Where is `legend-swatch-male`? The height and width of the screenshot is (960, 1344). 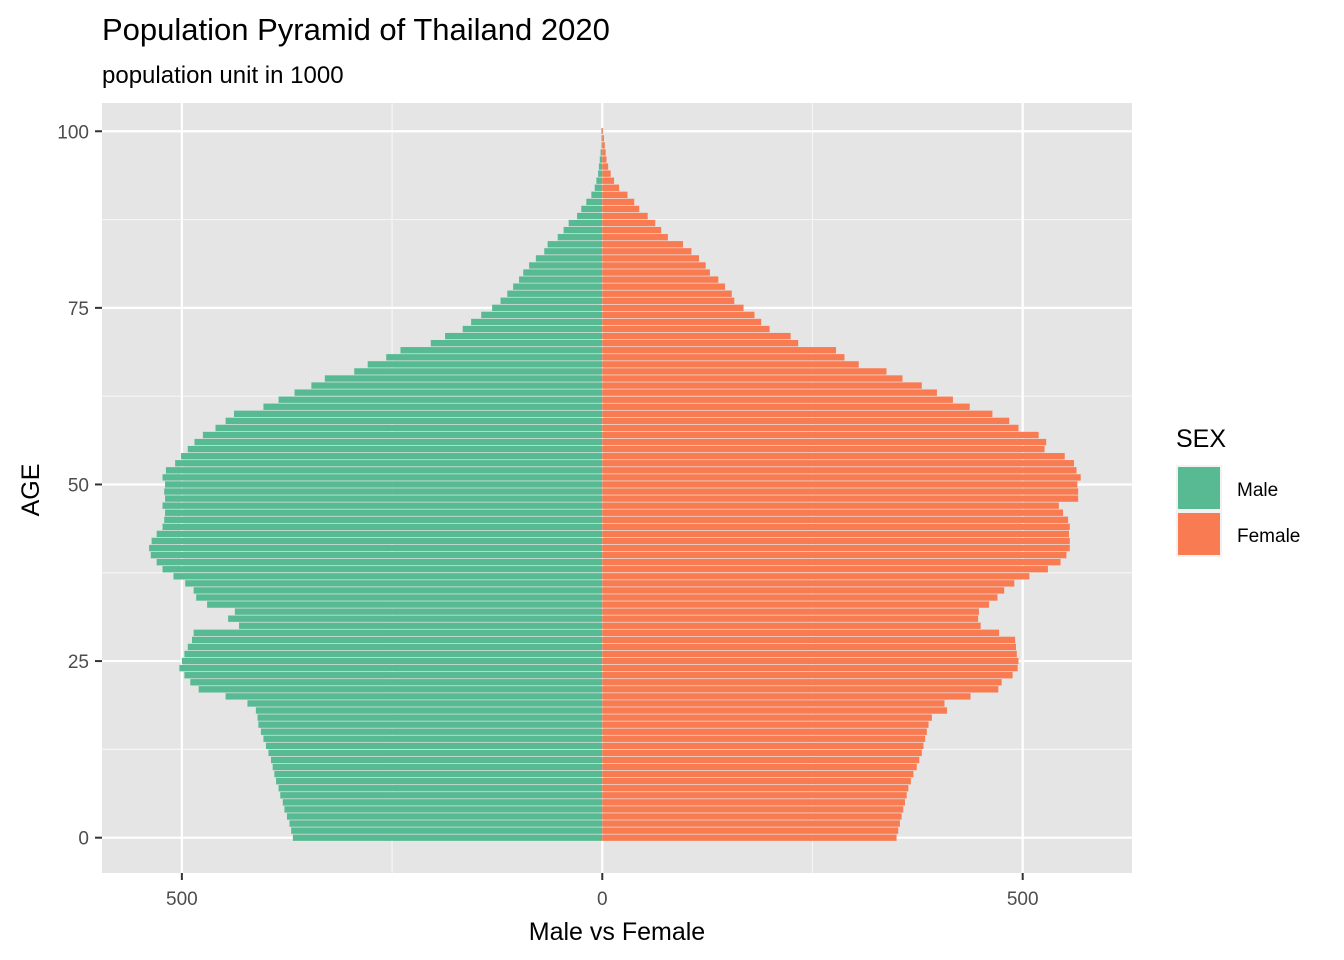 legend-swatch-male is located at coordinates (1199, 488).